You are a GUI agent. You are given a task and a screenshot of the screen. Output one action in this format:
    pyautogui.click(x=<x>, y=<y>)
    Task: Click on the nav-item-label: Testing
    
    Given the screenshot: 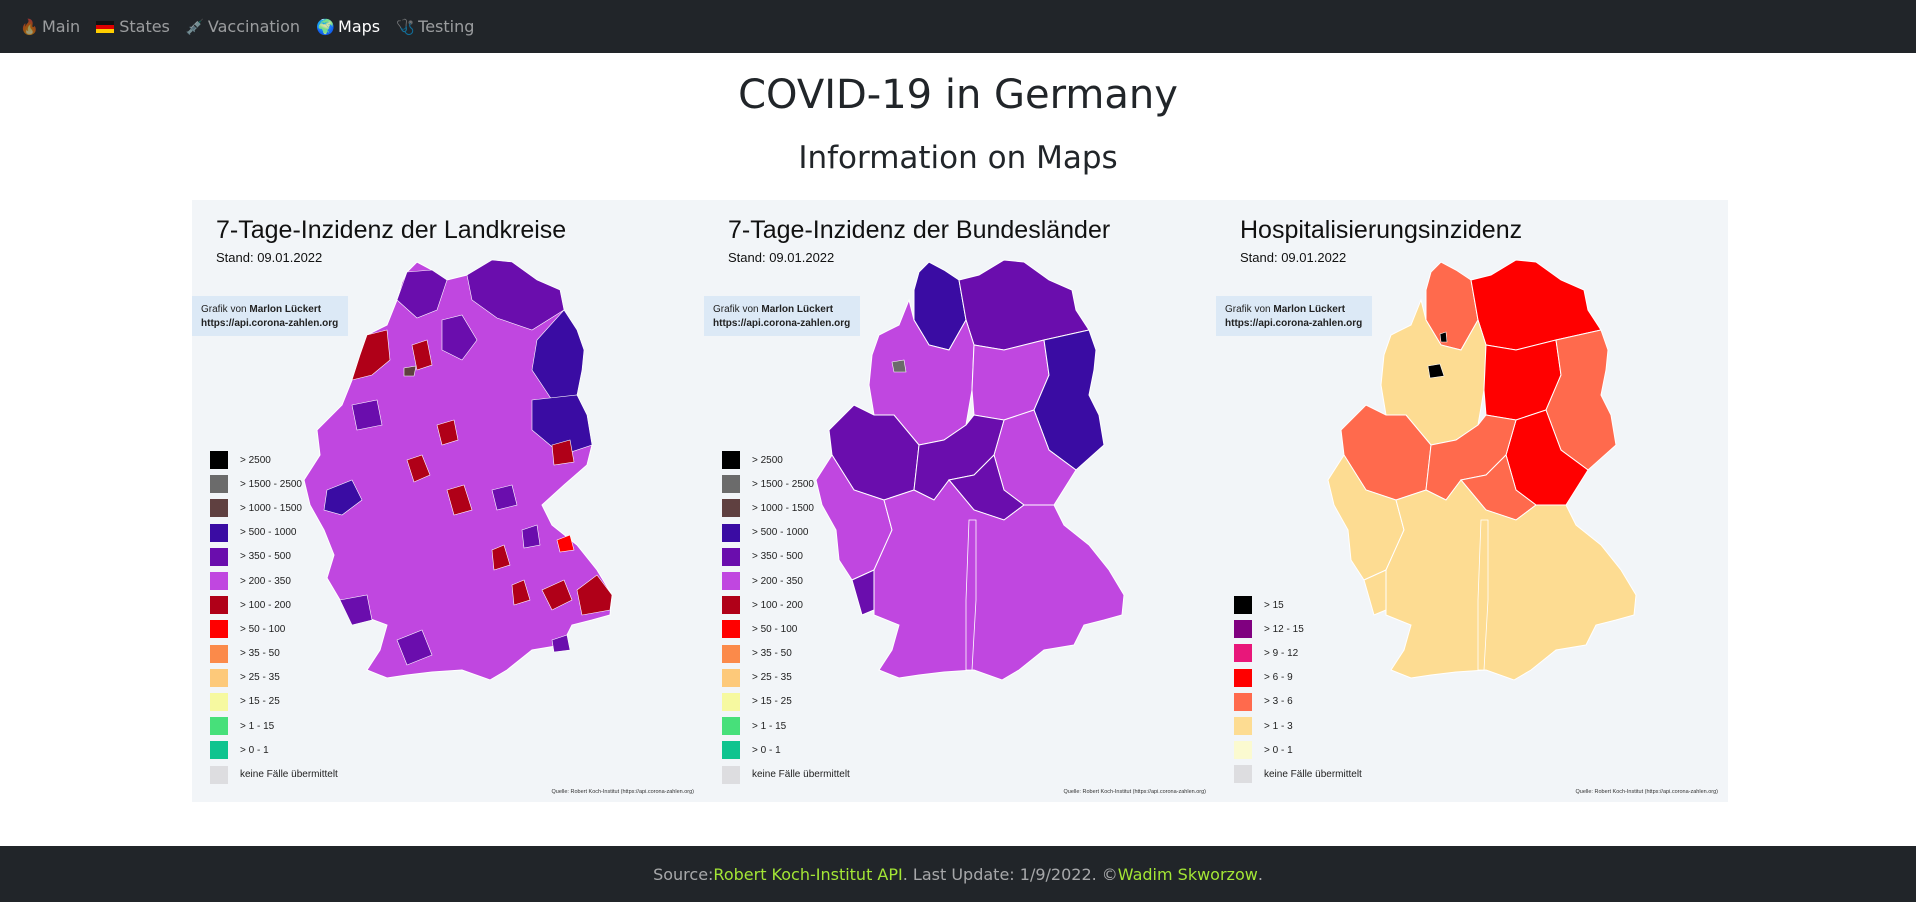 What is the action you would take?
    pyautogui.click(x=446, y=26)
    